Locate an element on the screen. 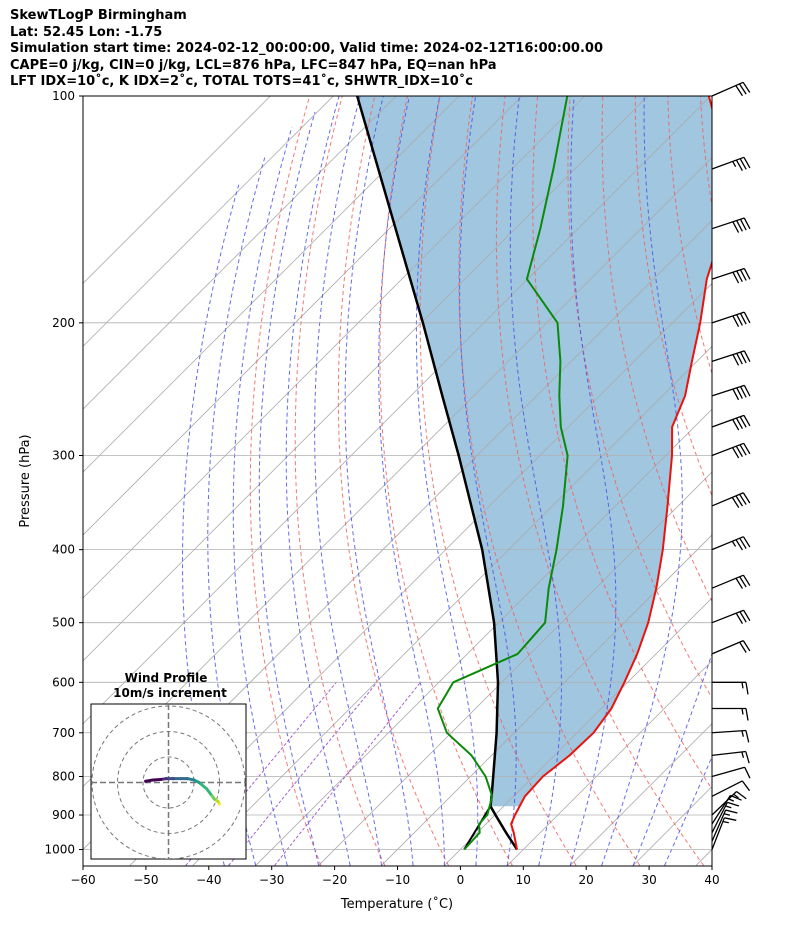  x-tick-label: 10 is located at coordinates (523, 880).